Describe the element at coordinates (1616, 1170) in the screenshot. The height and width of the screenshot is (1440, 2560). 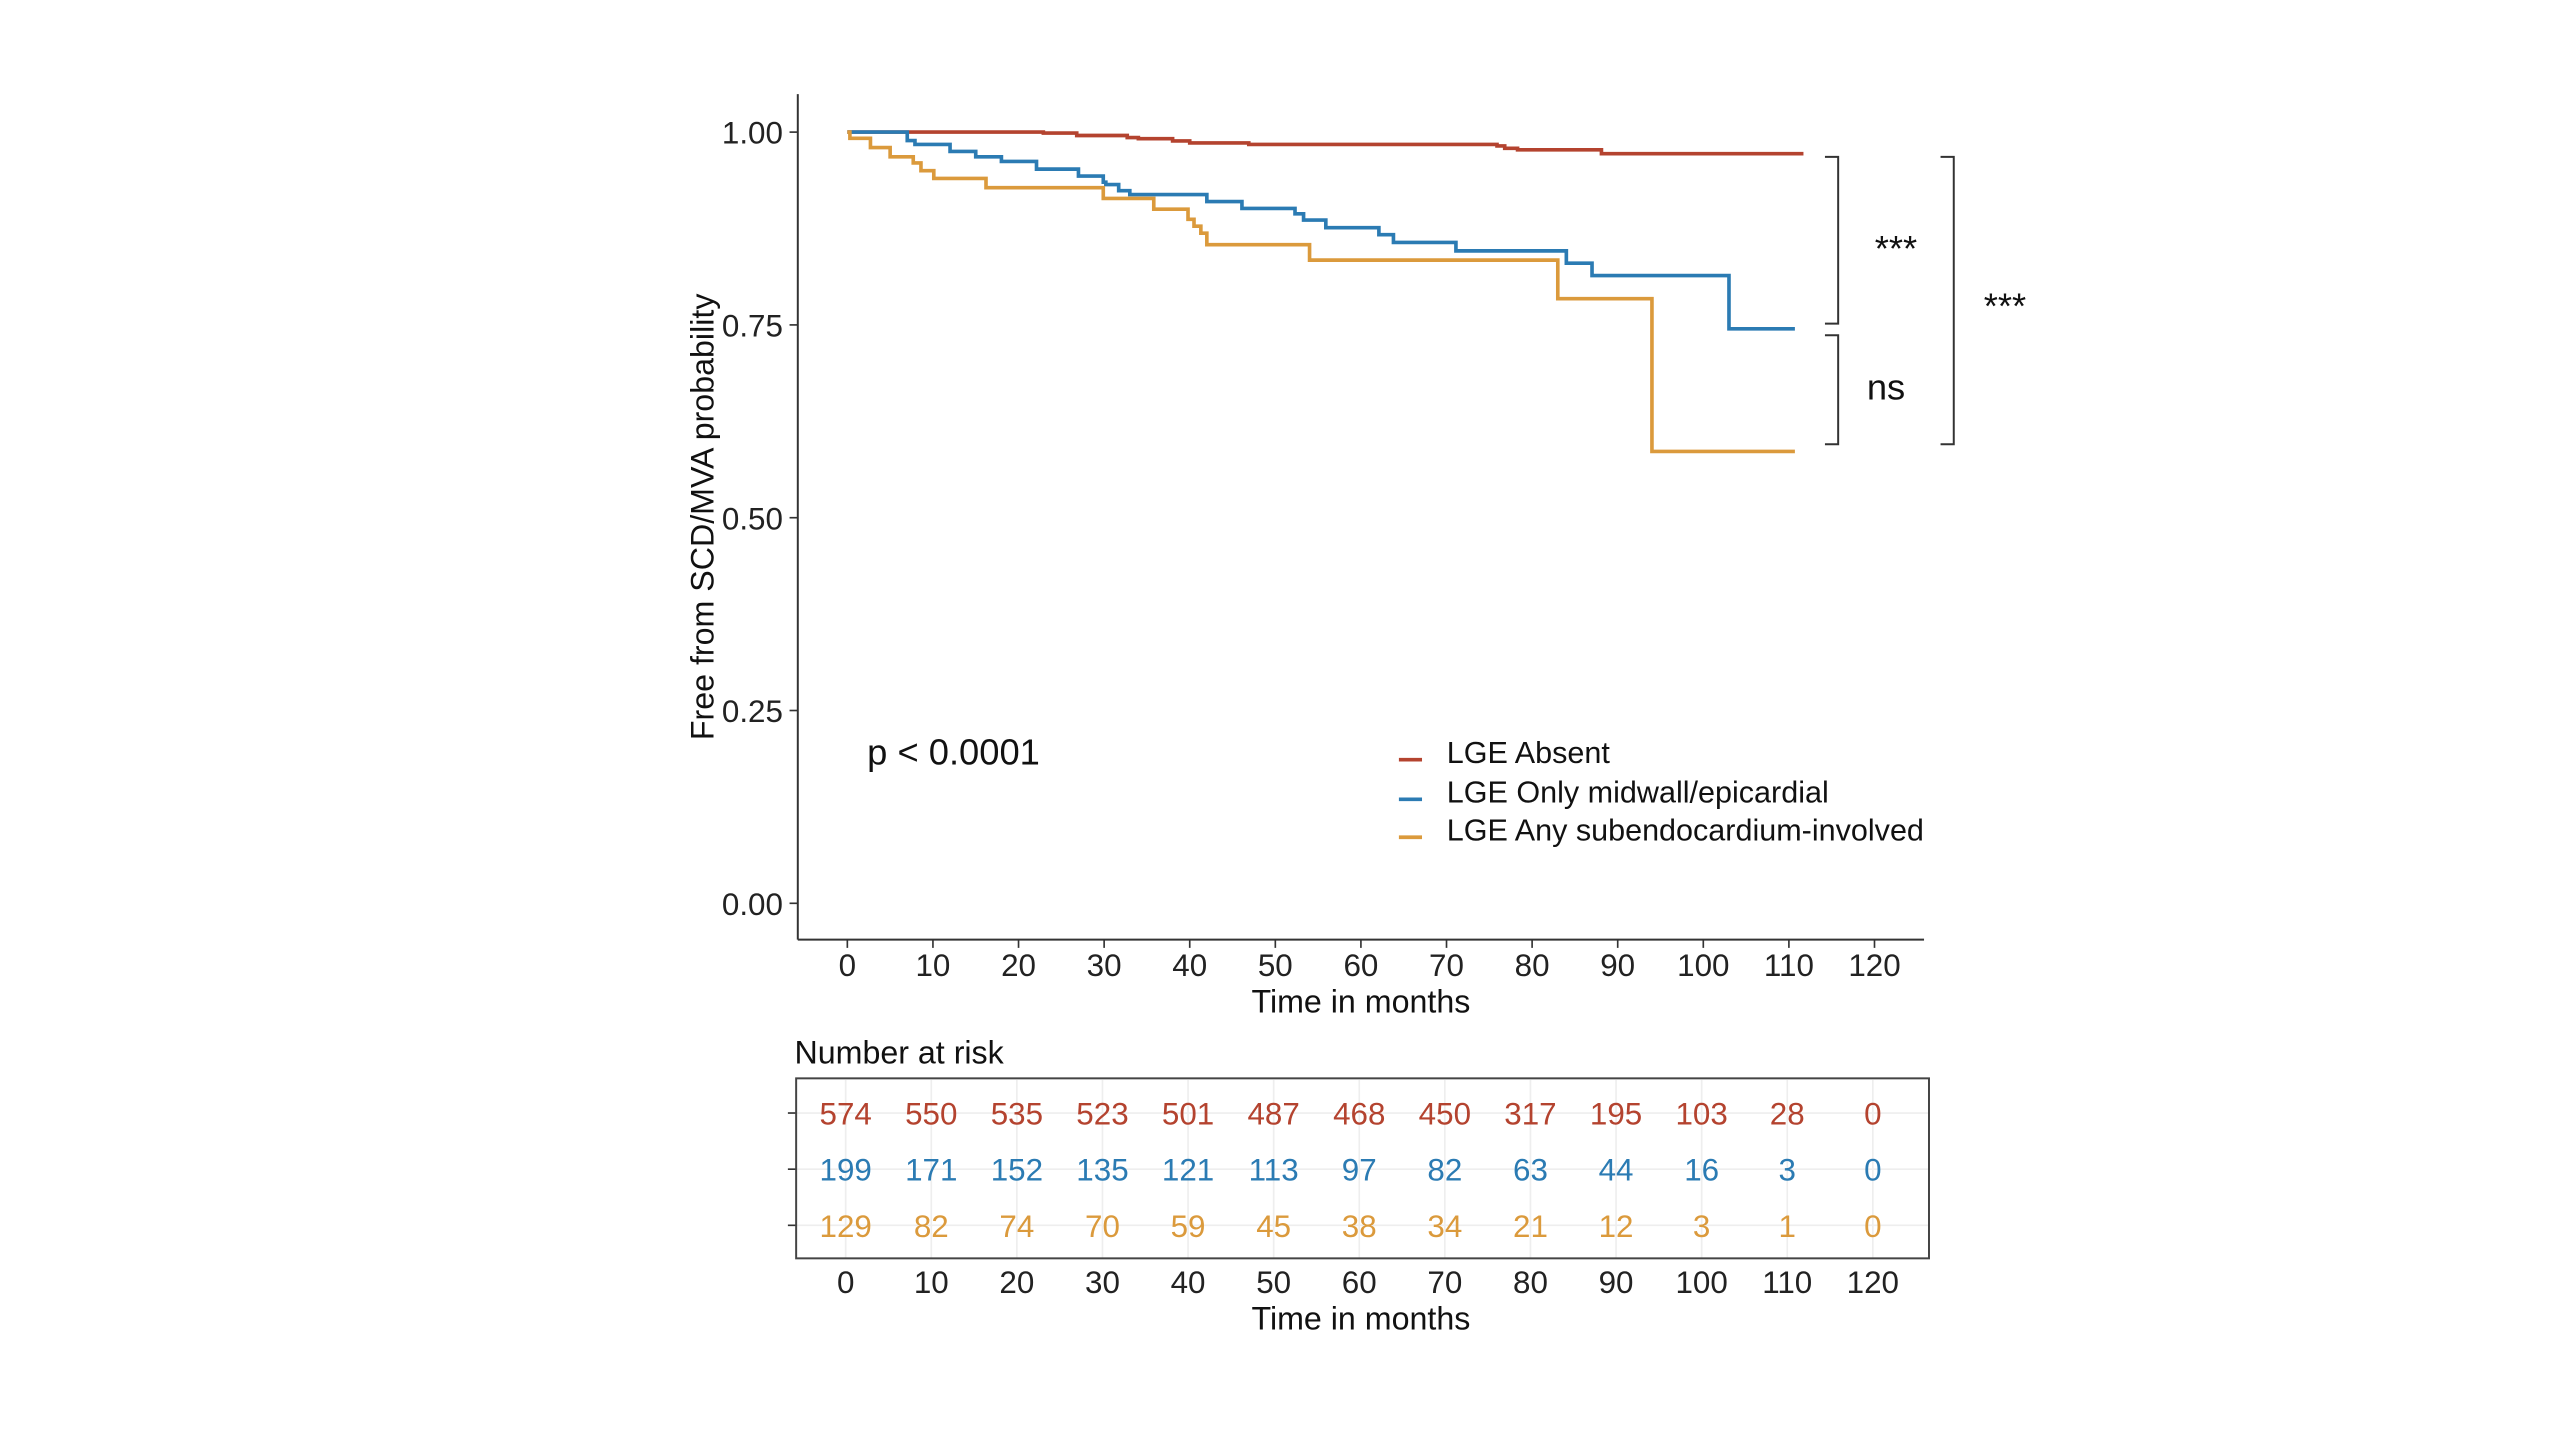
I see `risk-count: 44` at that location.